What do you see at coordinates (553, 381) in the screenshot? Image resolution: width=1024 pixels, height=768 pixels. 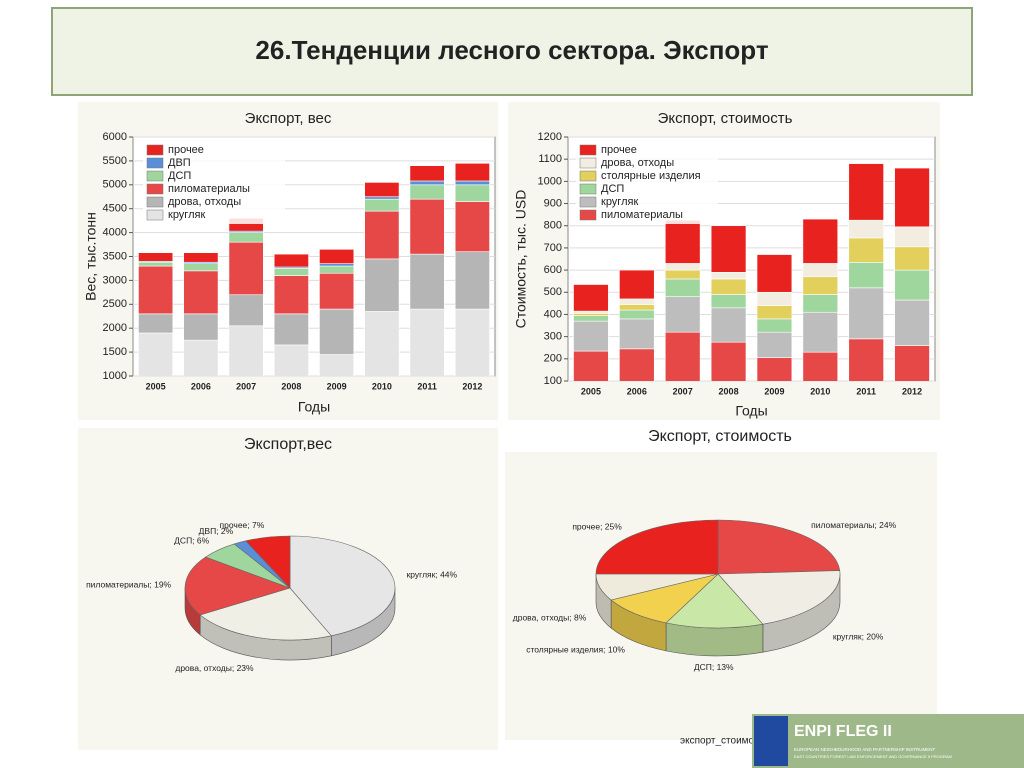 I see `y-tick-label: 100` at bounding box center [553, 381].